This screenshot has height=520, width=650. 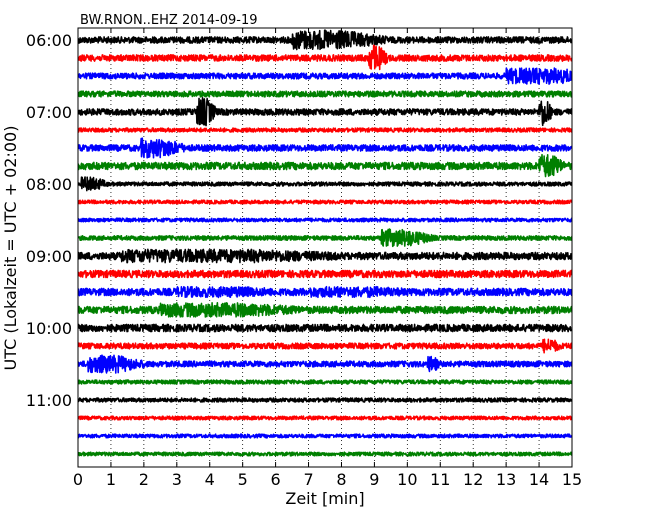 What do you see at coordinates (49, 400) in the screenshot?
I see `y-tick-label: 11:00` at bounding box center [49, 400].